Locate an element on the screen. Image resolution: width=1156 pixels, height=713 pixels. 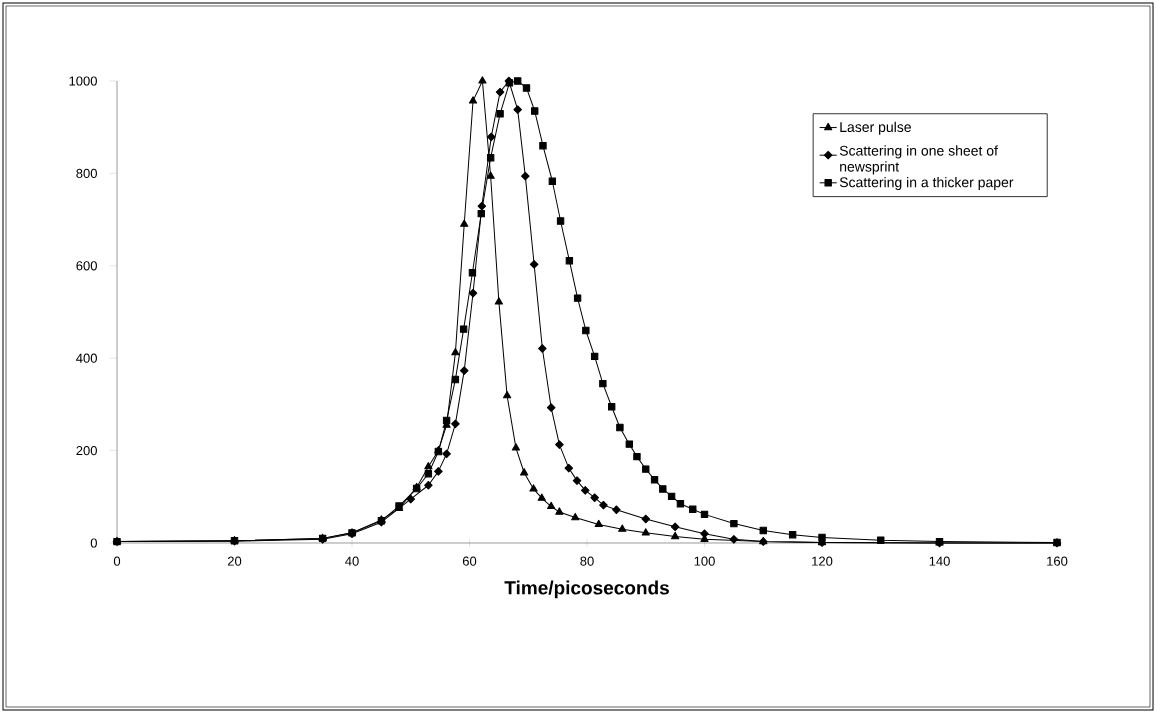
x-tick-label: 0 is located at coordinates (117, 561).